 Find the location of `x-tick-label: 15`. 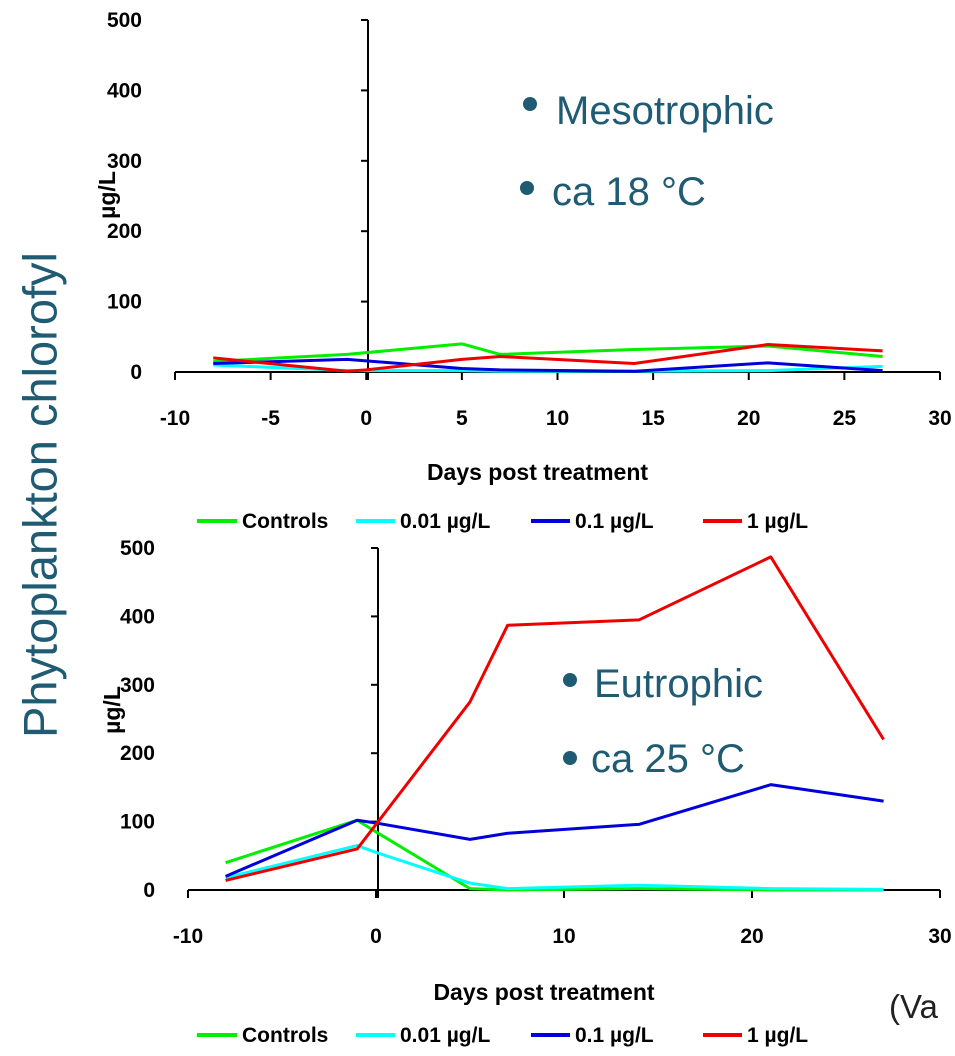

x-tick-label: 15 is located at coordinates (653, 418).